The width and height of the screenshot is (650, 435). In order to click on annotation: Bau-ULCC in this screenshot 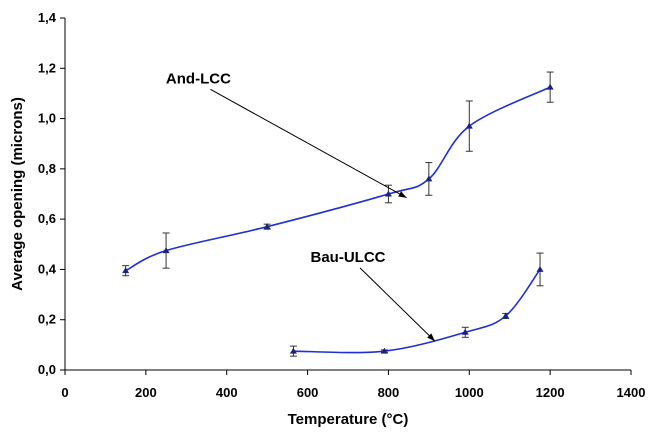, I will do `click(373, 295)`.